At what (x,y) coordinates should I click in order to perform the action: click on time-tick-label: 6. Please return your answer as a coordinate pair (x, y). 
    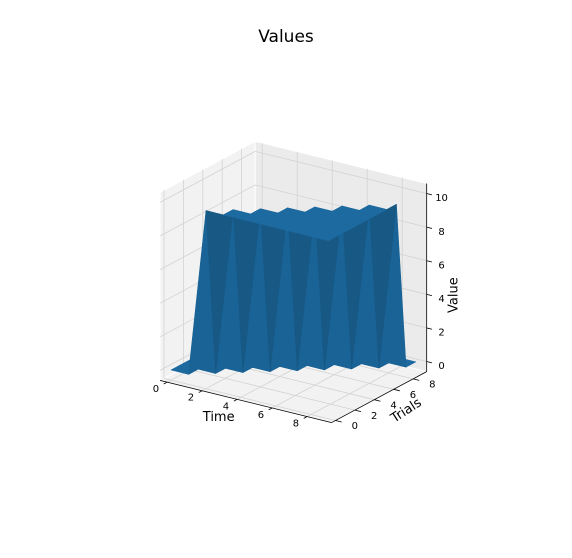
    Looking at the image, I should click on (261, 415).